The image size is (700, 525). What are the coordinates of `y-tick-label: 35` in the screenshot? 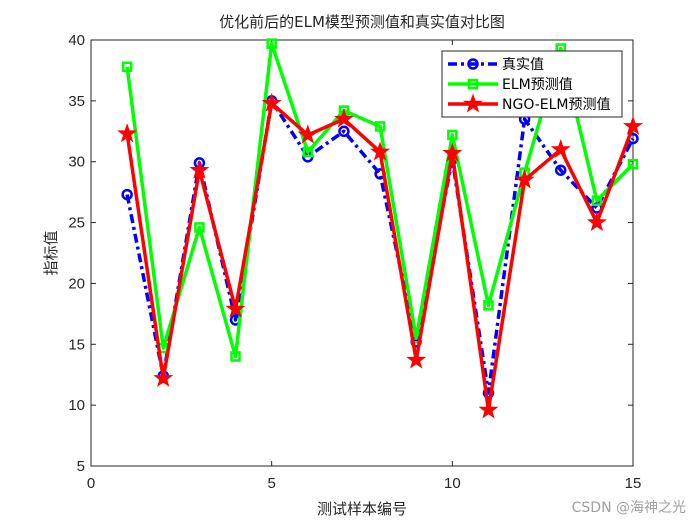 It's located at (76, 101).